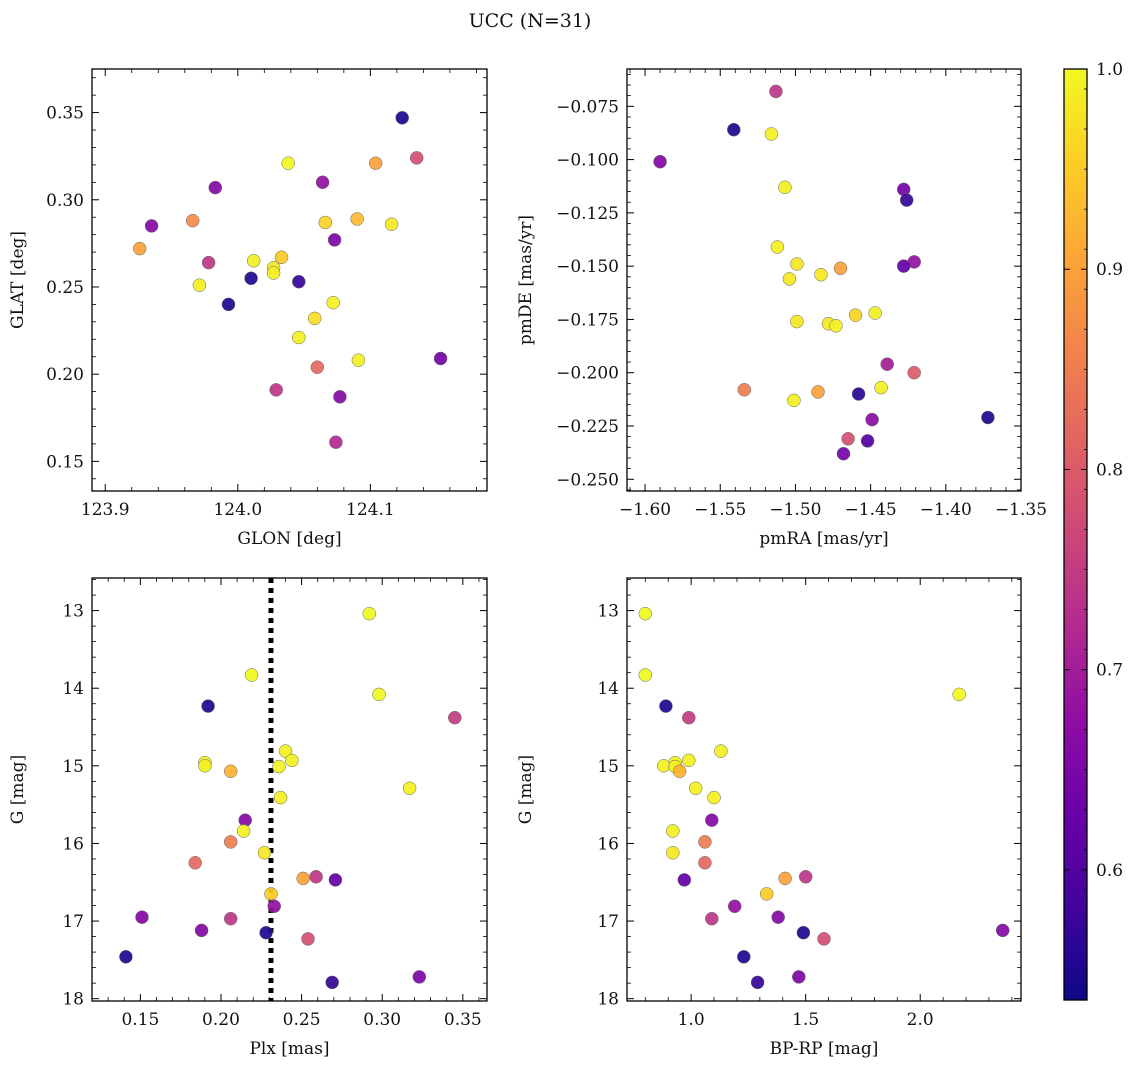 This screenshot has height=1068, width=1136. I want to click on x-tick-label: 124.0, so click(237, 510).